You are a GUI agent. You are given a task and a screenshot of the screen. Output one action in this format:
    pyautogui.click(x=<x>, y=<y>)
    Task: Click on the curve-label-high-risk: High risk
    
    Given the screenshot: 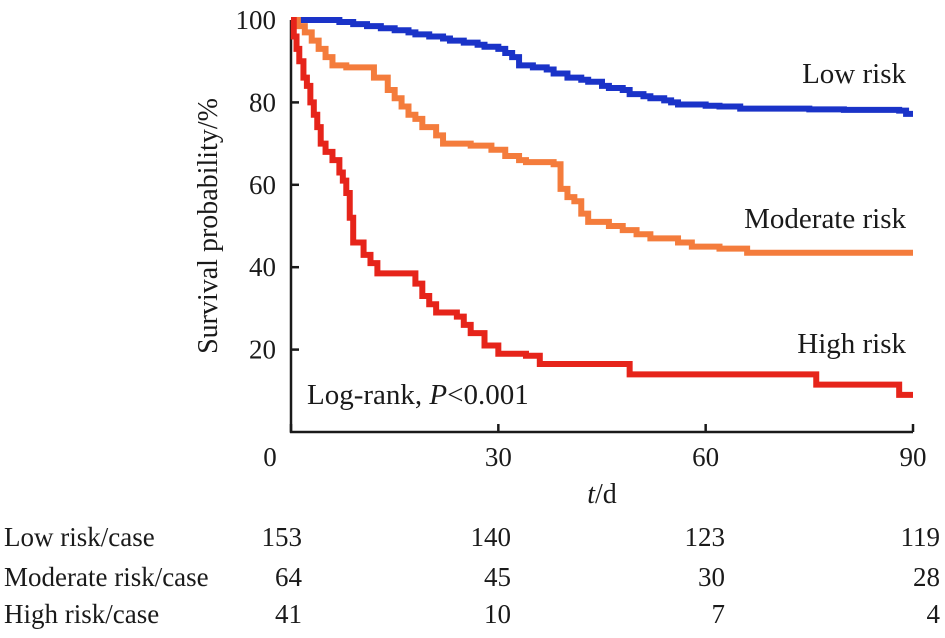 What is the action you would take?
    pyautogui.click(x=851, y=344)
    